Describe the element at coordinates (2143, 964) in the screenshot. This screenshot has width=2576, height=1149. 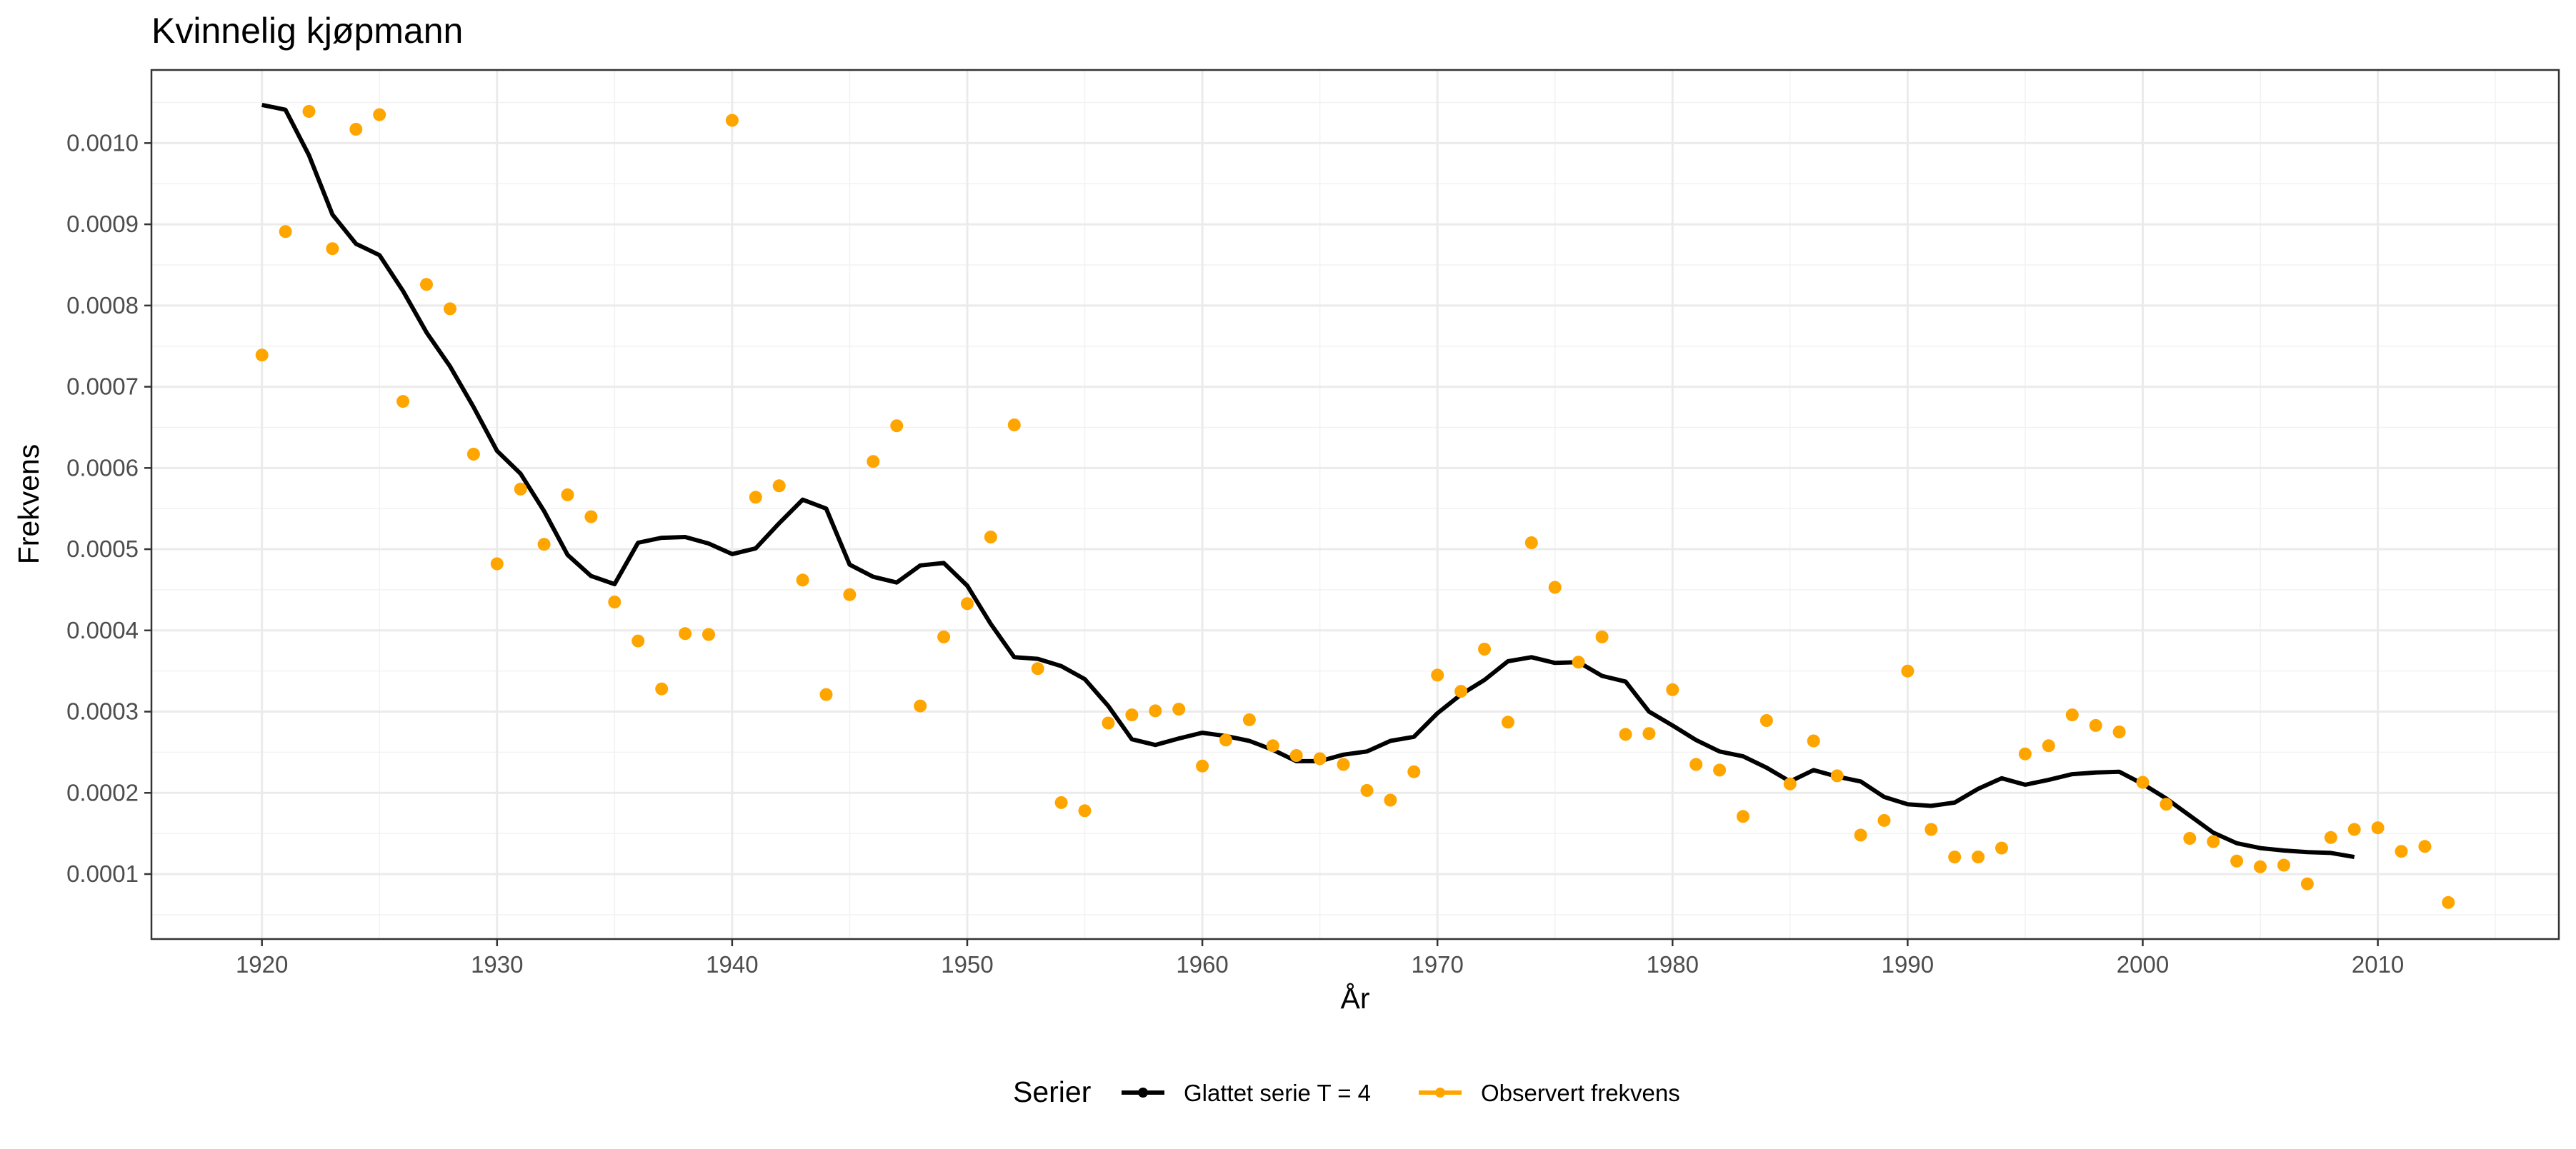
I see `x-tick-label: 2000` at that location.